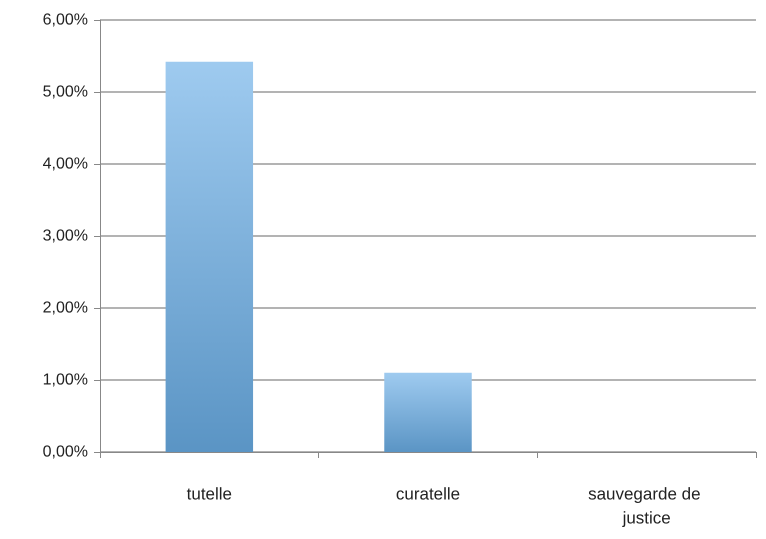 Image resolution: width=766 pixels, height=539 pixels. Describe the element at coordinates (65, 164) in the screenshot. I see `y-tick-label: 4,00%` at that location.